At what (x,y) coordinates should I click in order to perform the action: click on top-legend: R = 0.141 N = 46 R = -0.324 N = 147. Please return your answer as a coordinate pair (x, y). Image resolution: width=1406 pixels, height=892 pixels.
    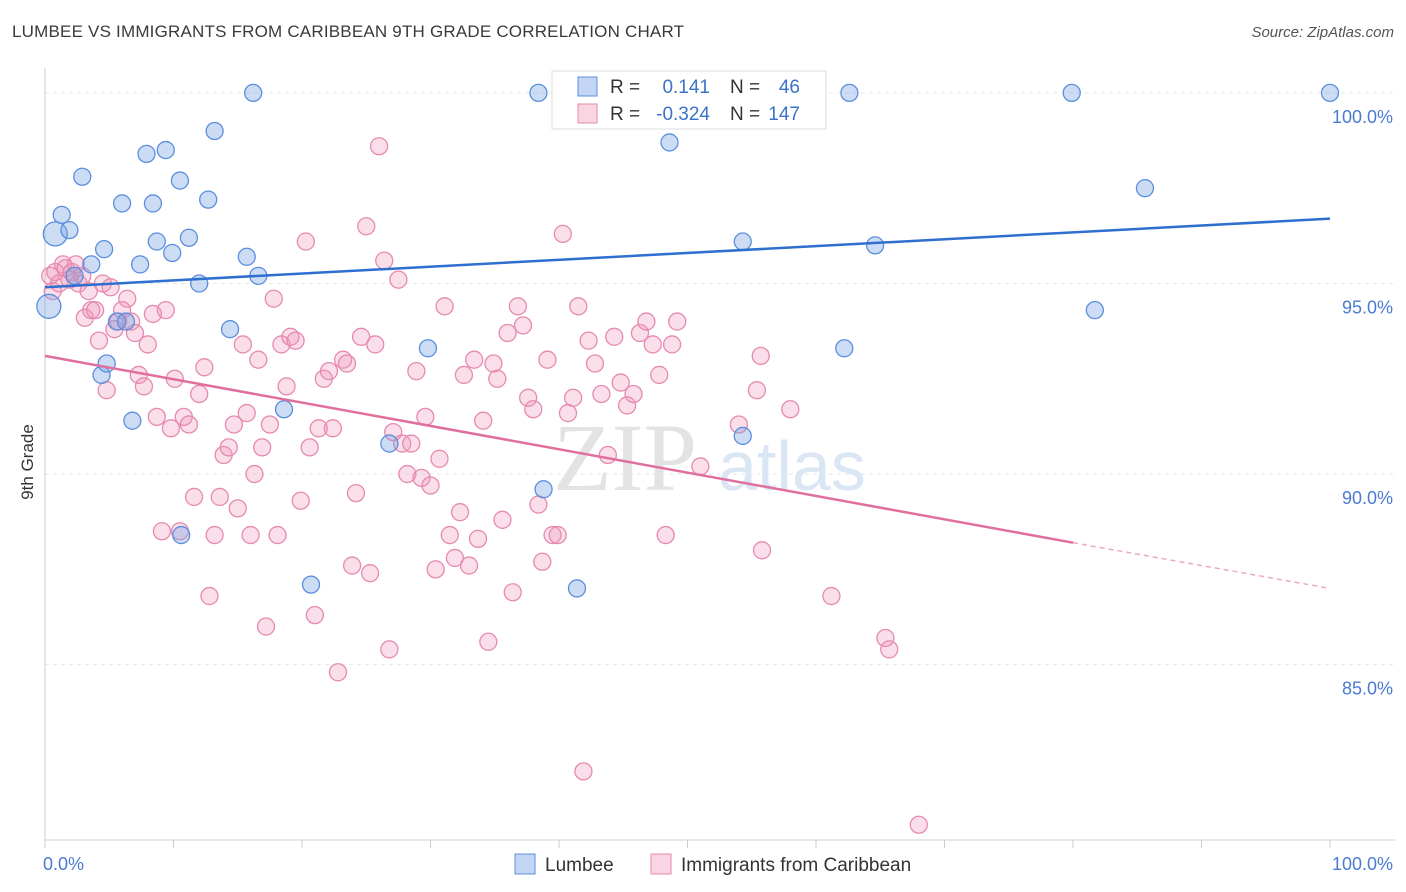
    Looking at the image, I should click on (689, 100).